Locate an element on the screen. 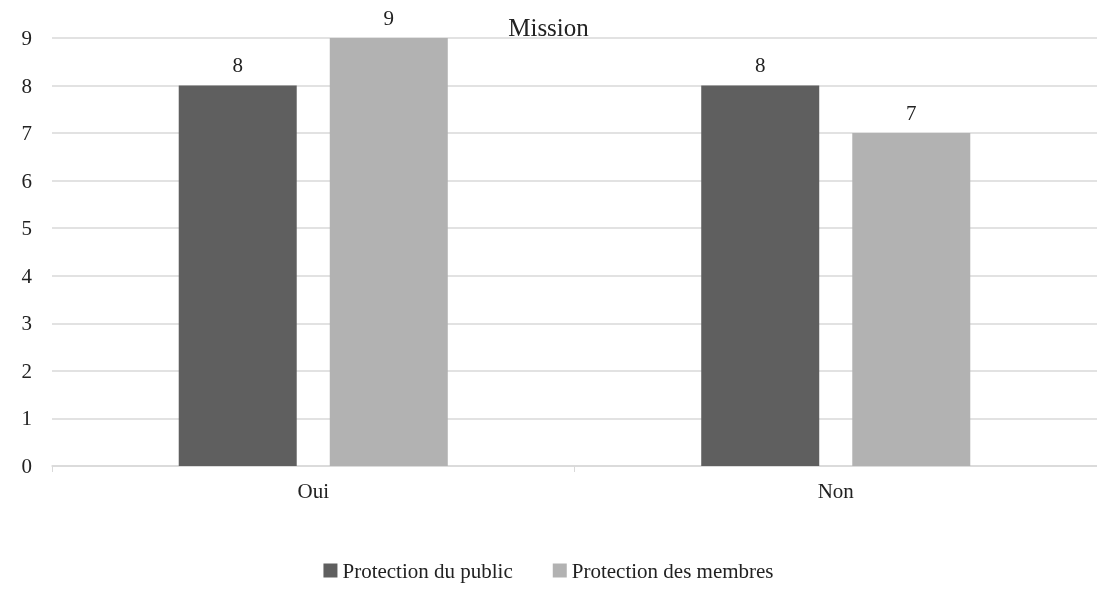  y-tick-label: 0 is located at coordinates (26, 466).